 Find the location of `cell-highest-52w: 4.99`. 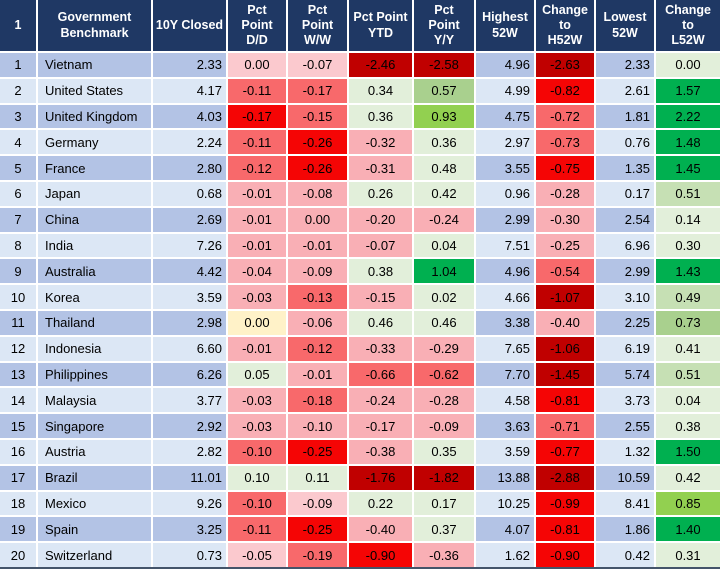

cell-highest-52w: 4.99 is located at coordinates (505, 90).